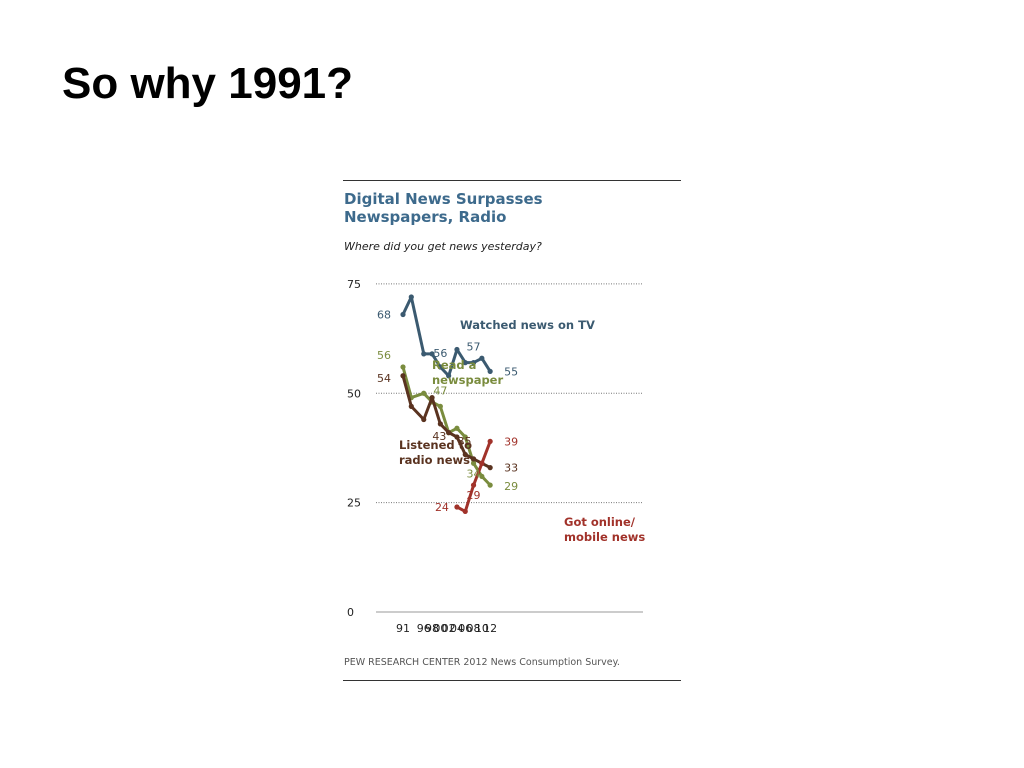 The height and width of the screenshot is (768, 1024). Describe the element at coordinates (449, 628) in the screenshot. I see `x-tick-label: 02` at that location.